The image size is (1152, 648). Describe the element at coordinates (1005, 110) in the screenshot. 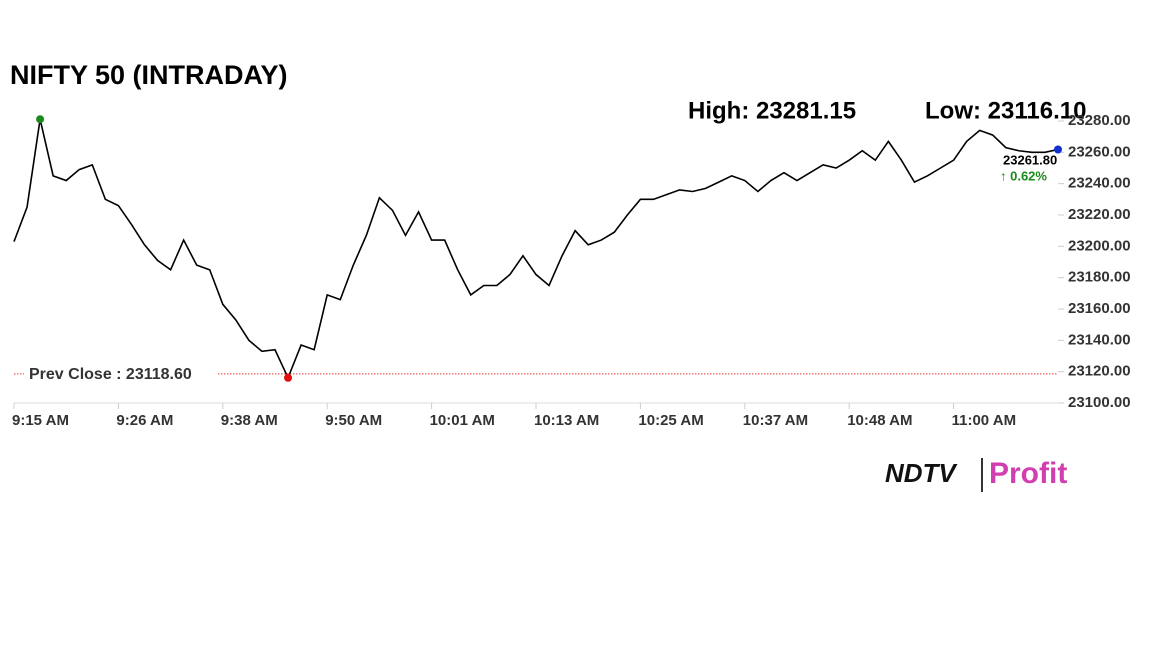

I see `low-label: Low: 23116.10` at that location.